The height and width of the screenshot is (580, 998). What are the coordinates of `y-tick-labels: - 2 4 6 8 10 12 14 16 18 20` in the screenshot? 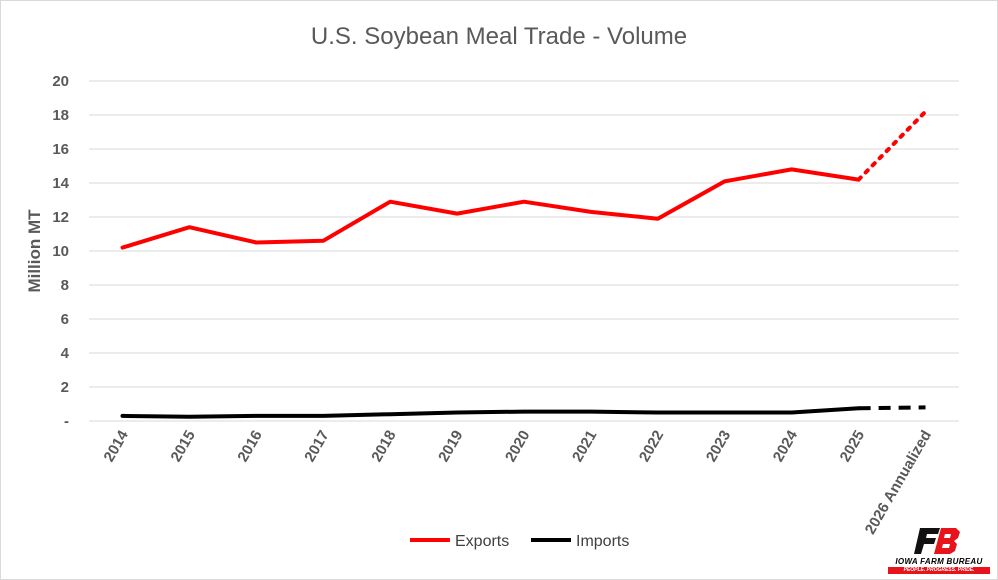 It's located at (60, 251).